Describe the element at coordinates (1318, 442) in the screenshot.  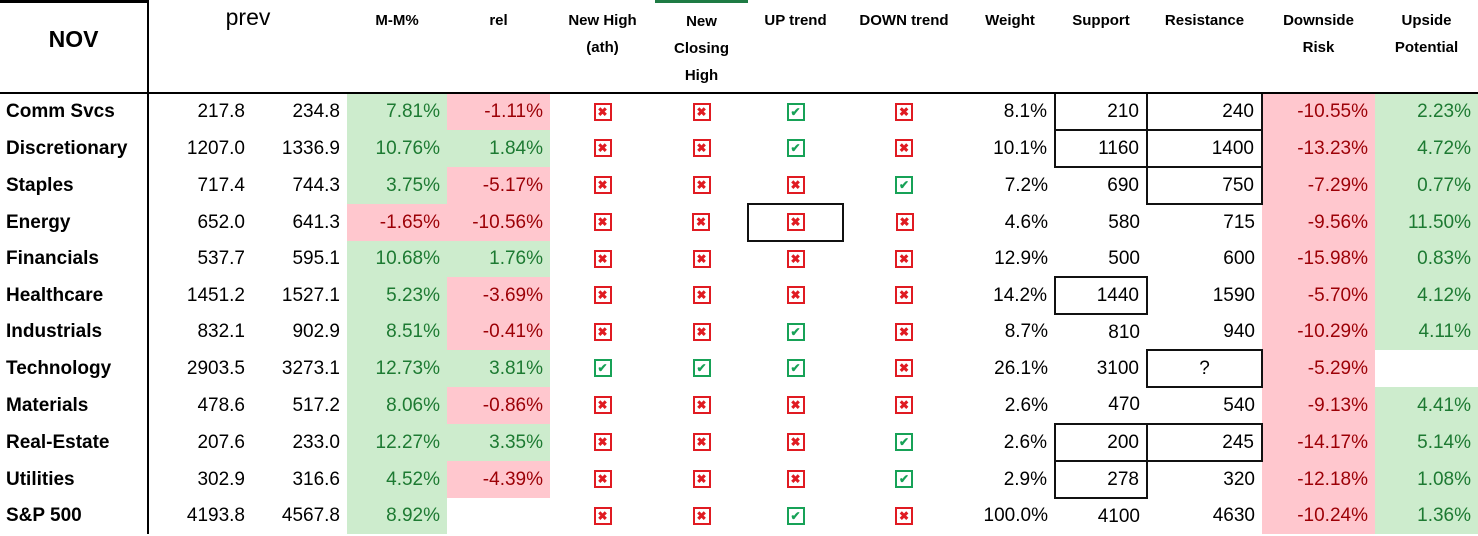
I see `downside-risk-cell: -14.17%` at that location.